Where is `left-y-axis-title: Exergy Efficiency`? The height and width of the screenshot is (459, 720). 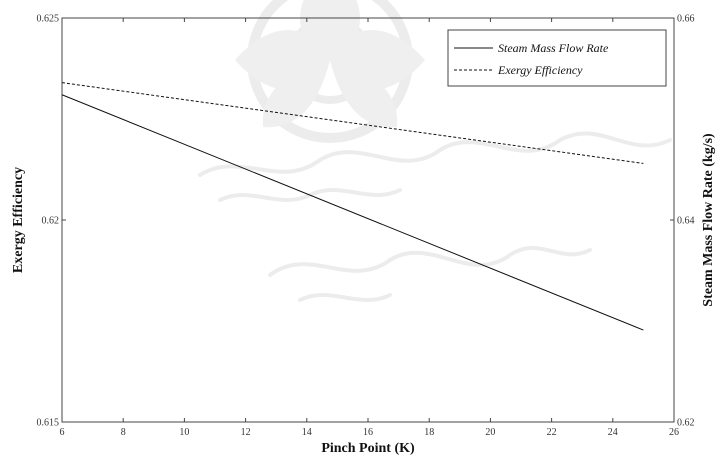
left-y-axis-title: Exergy Efficiency is located at coordinates (18, 220).